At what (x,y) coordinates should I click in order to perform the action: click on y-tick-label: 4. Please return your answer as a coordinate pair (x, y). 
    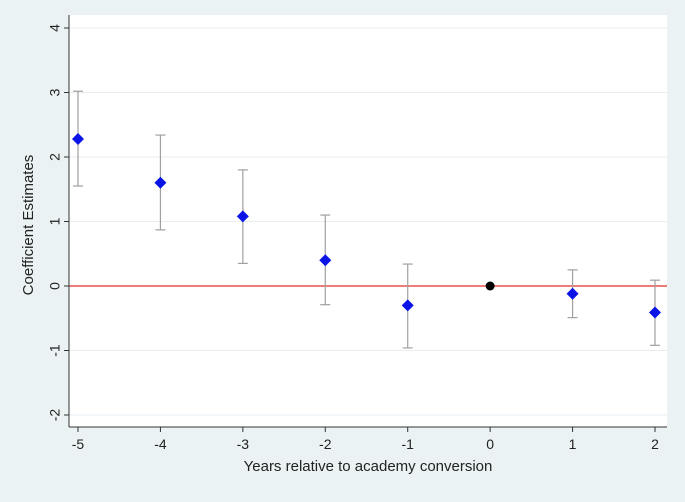
    Looking at the image, I should click on (55, 28).